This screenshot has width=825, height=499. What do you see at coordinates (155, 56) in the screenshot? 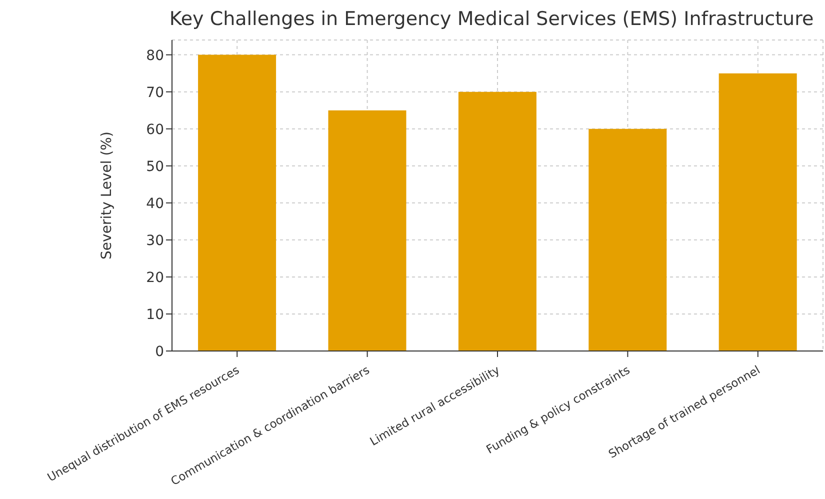
I see `y-tick-label: 80` at bounding box center [155, 56].